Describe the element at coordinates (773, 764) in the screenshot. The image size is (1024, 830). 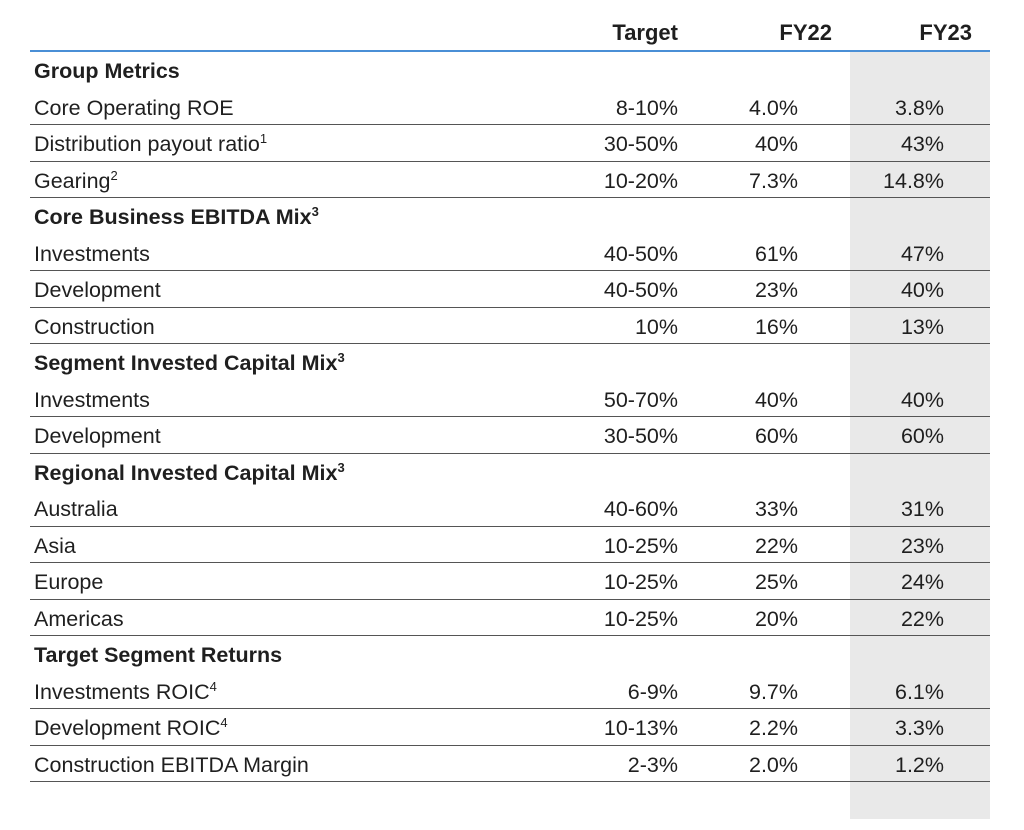
I see `fy22-value: 2.0%` at that location.